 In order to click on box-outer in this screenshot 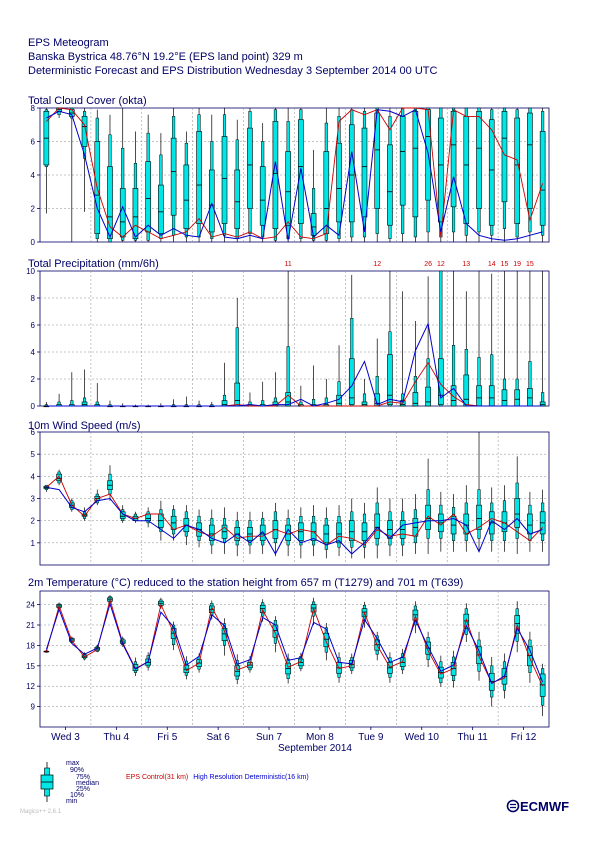, I will do `click(441, 338)`.